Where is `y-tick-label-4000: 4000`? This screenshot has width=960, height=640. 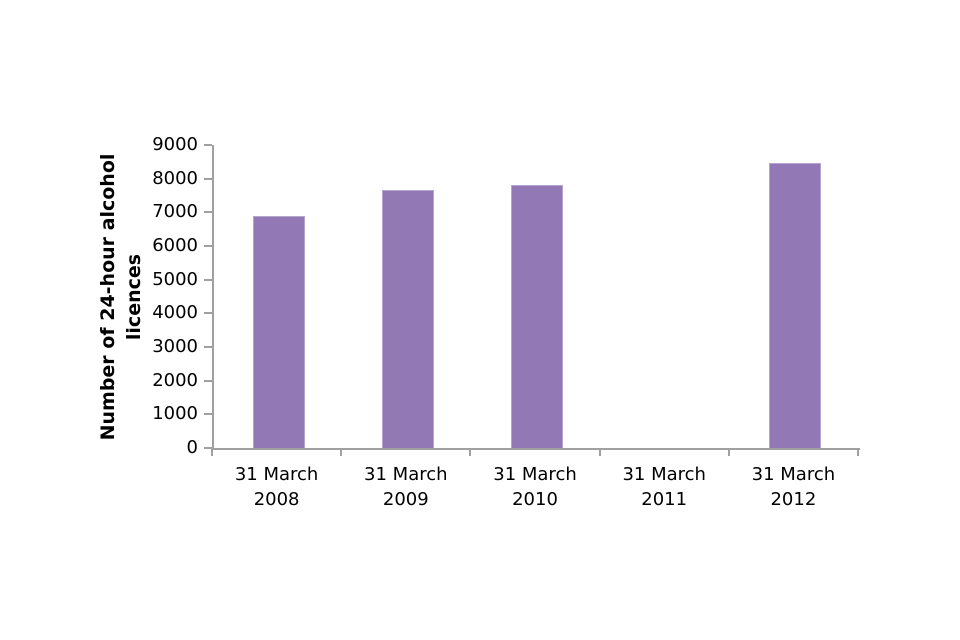 y-tick-label-4000: 4000 is located at coordinates (175, 313).